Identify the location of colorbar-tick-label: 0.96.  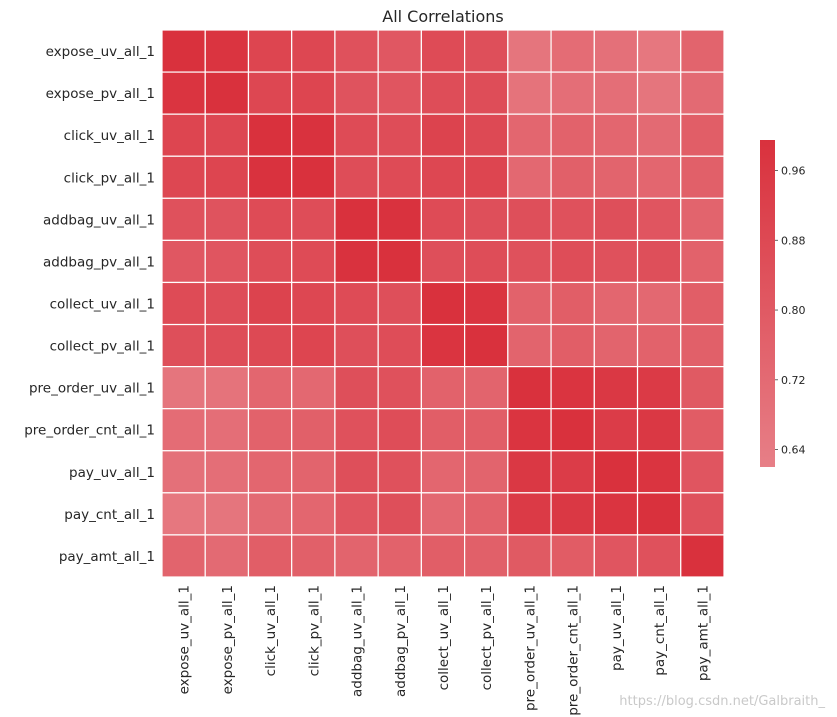
(793, 171).